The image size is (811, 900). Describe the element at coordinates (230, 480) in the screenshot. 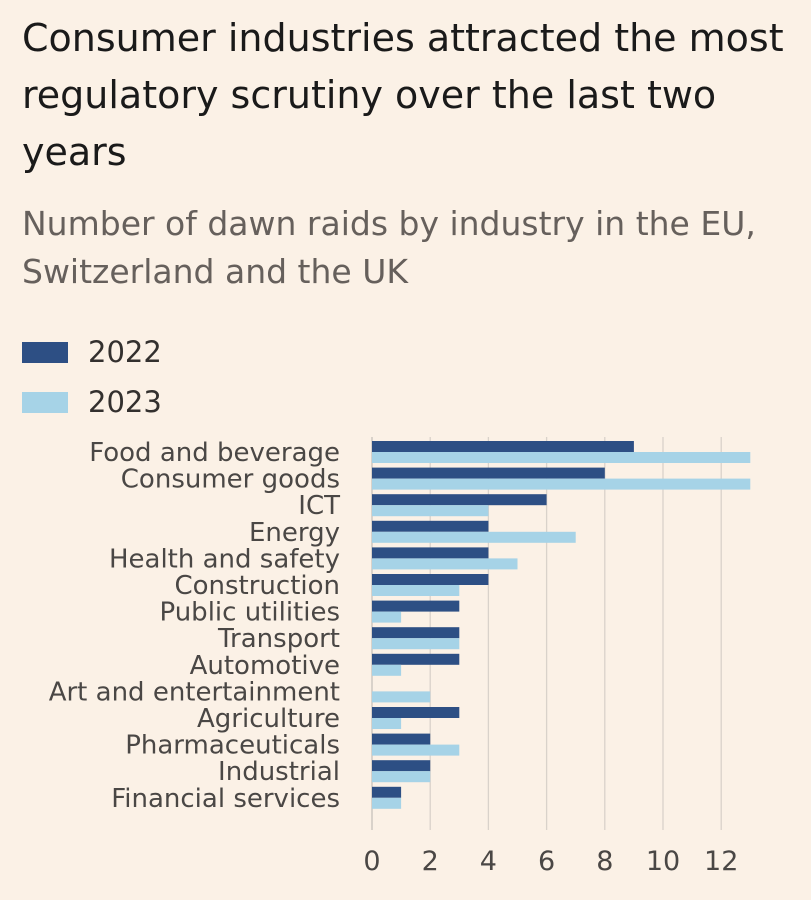

I see `category-label-consumer-goods: Consumer goods` at that location.